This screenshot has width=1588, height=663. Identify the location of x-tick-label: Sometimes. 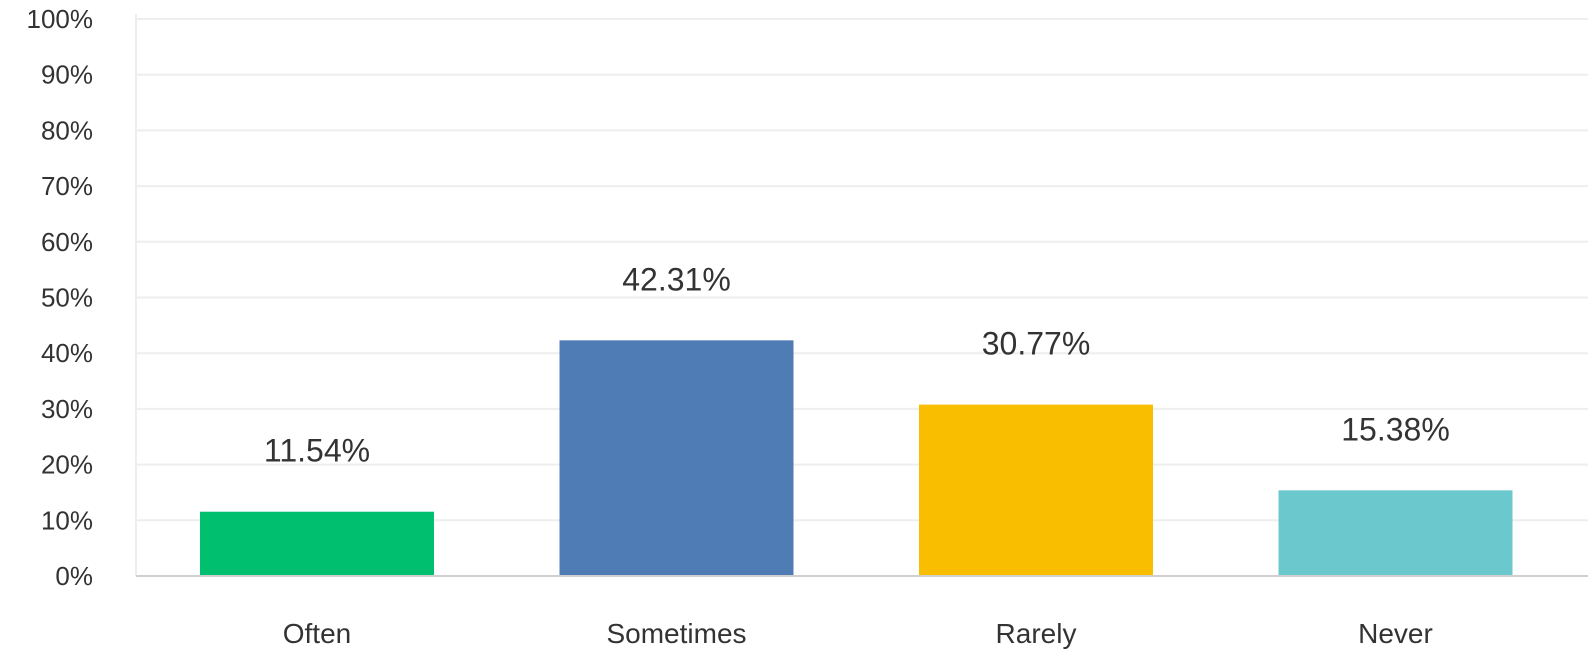
(676, 633).